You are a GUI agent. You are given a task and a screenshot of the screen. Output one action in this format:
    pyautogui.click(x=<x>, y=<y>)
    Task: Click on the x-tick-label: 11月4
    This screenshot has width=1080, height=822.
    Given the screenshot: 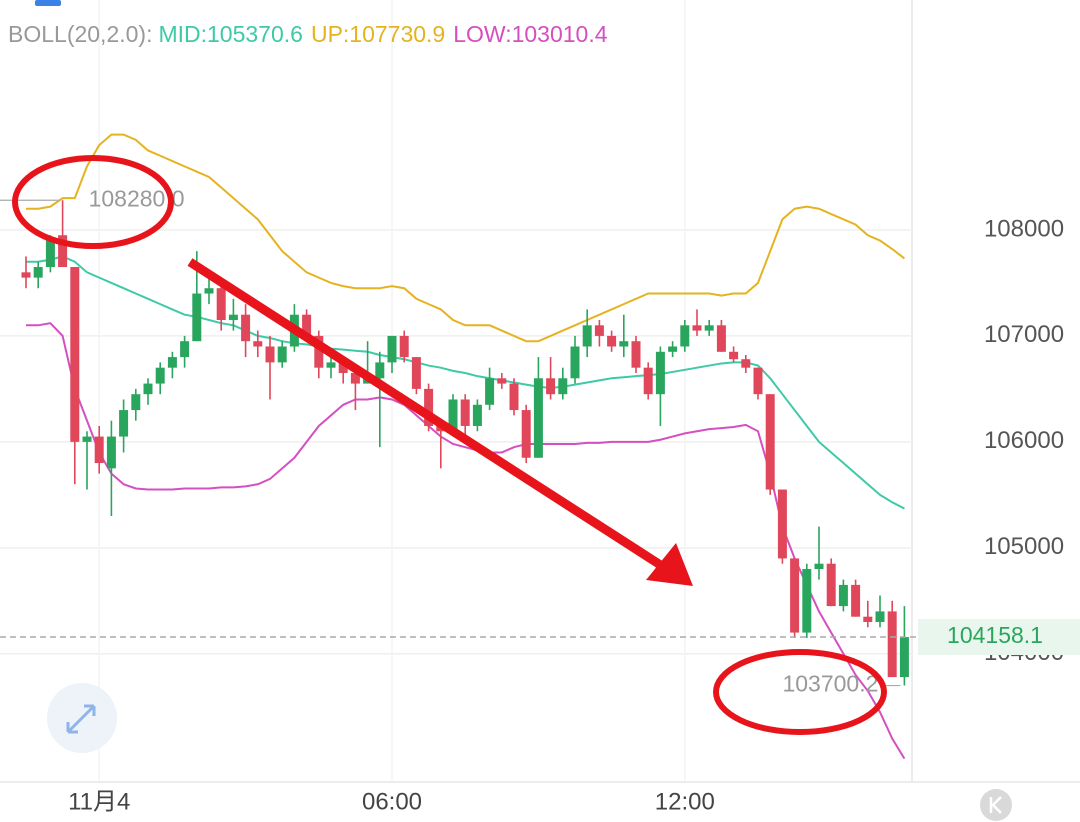 What is the action you would take?
    pyautogui.click(x=99, y=801)
    